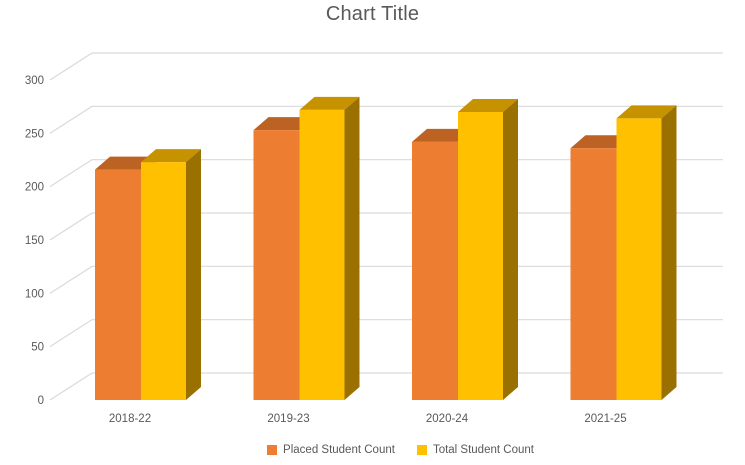 The width and height of the screenshot is (745, 465). Describe the element at coordinates (421, 450) in the screenshot. I see `legend-swatch-total-student-count` at that location.